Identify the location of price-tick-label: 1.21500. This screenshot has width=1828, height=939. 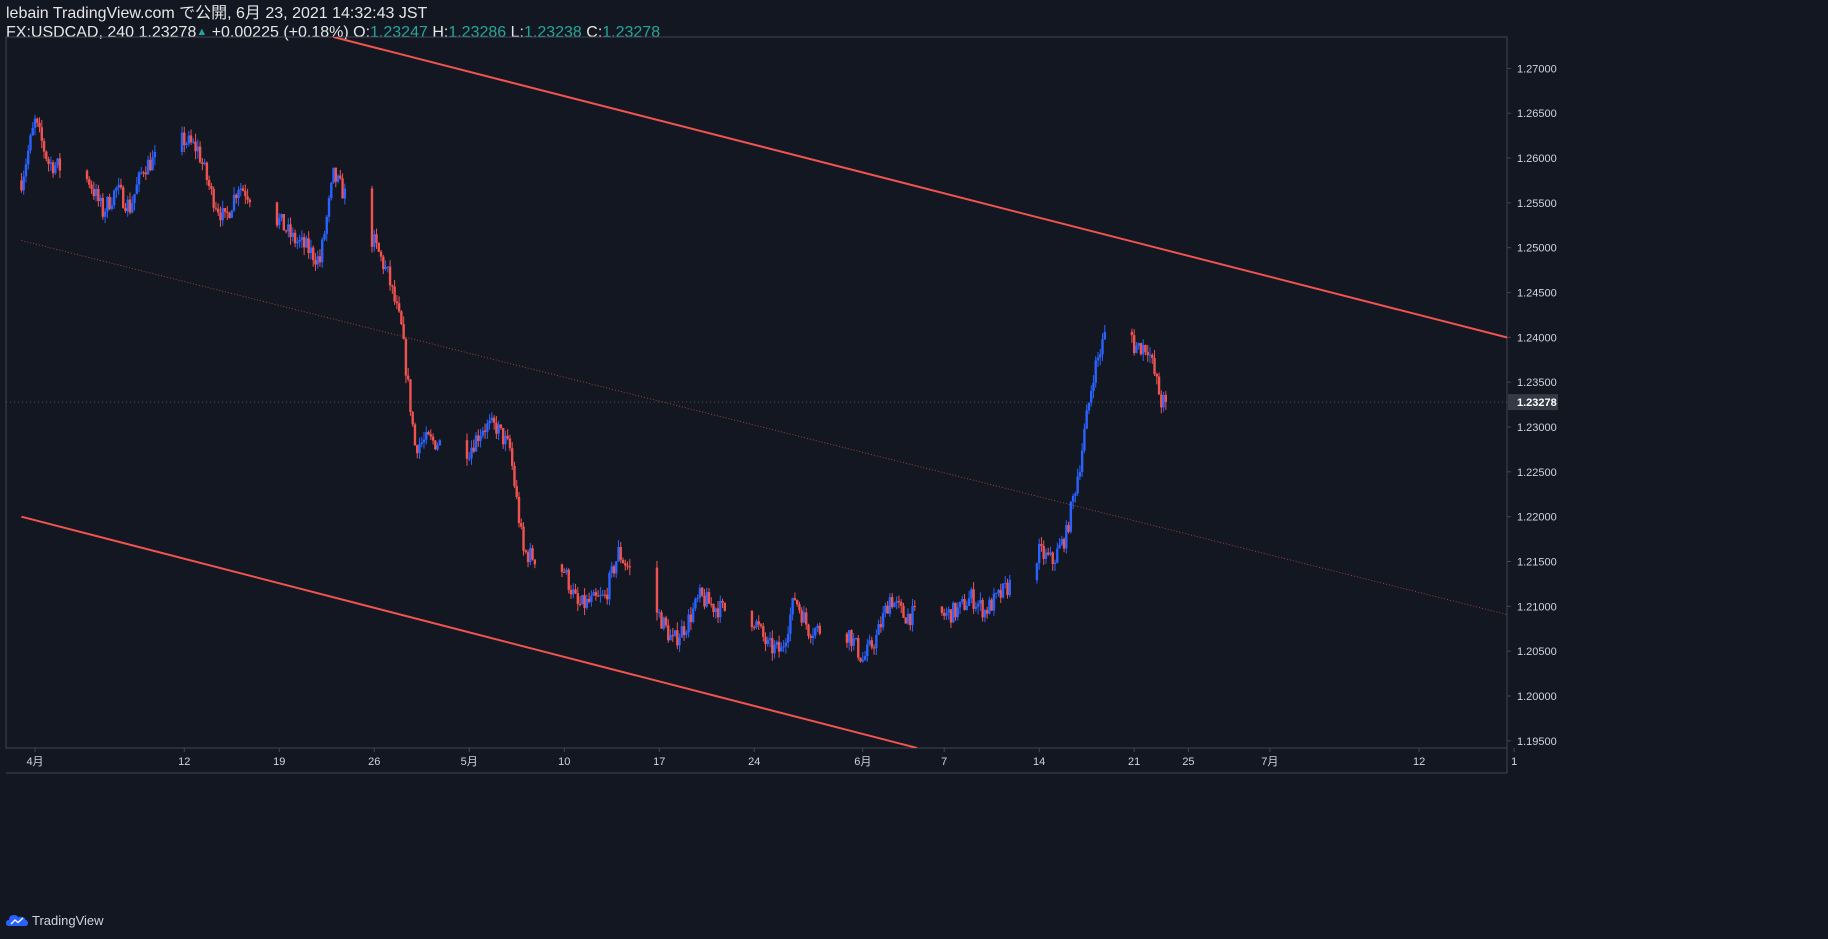
(1537, 563).